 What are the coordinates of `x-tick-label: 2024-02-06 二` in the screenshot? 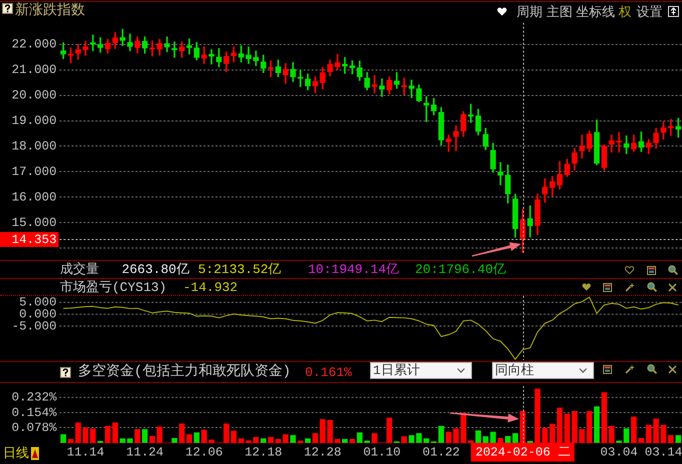 It's located at (522, 453).